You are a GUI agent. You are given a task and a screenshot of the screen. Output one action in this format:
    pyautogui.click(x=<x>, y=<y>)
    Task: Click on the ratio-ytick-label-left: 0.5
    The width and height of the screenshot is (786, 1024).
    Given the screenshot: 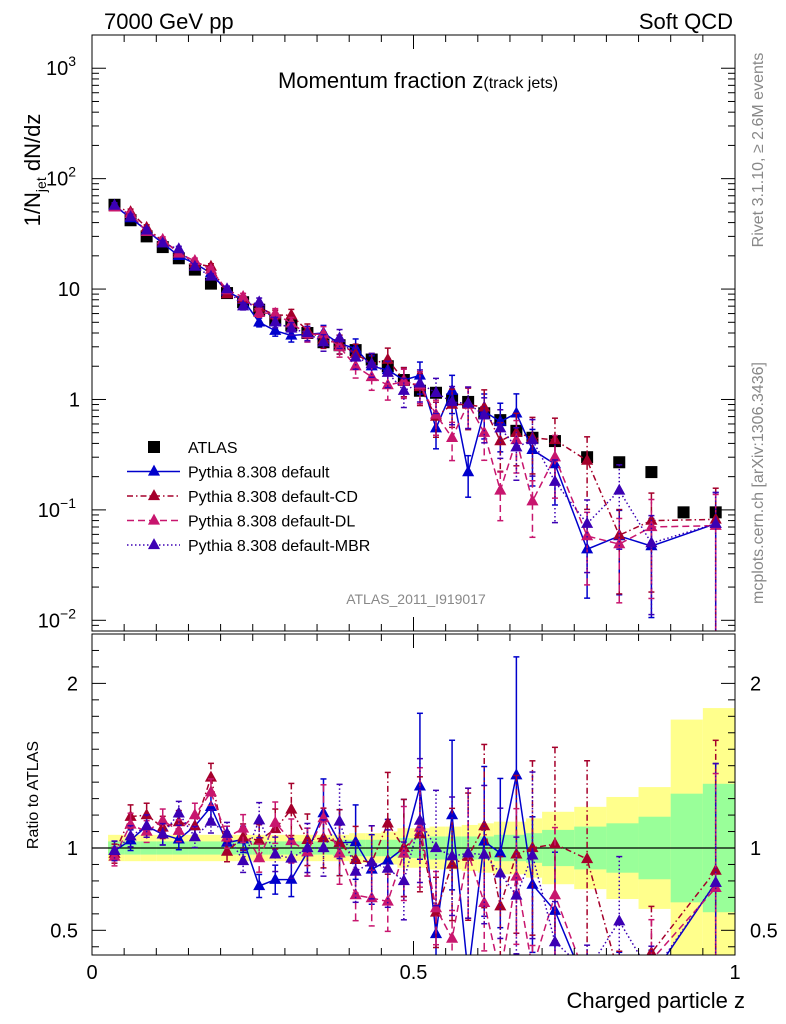 What is the action you would take?
    pyautogui.click(x=64, y=931)
    